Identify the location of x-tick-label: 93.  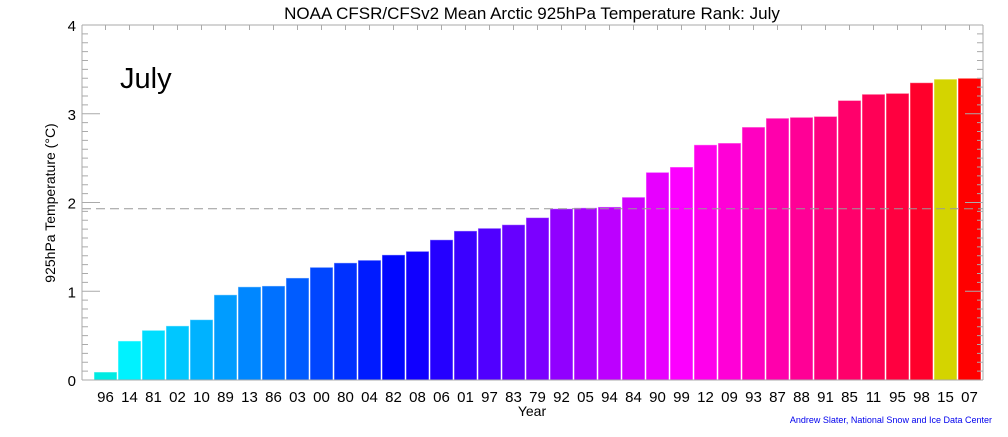
(753, 397).